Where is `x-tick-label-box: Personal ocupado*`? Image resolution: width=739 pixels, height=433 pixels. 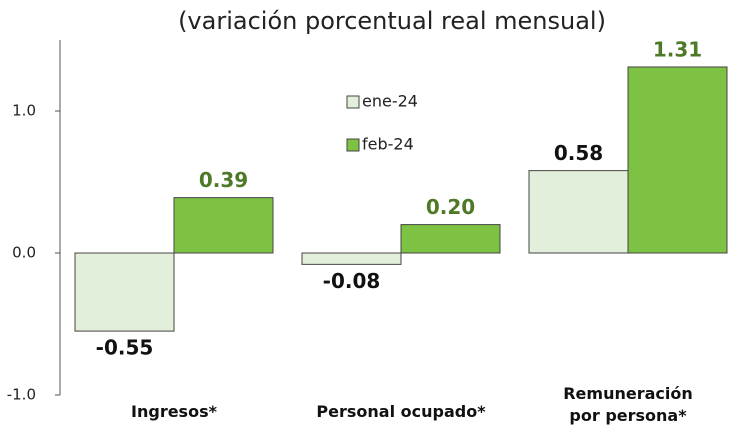 x-tick-label-box: Personal ocupado* is located at coordinates (401, 411).